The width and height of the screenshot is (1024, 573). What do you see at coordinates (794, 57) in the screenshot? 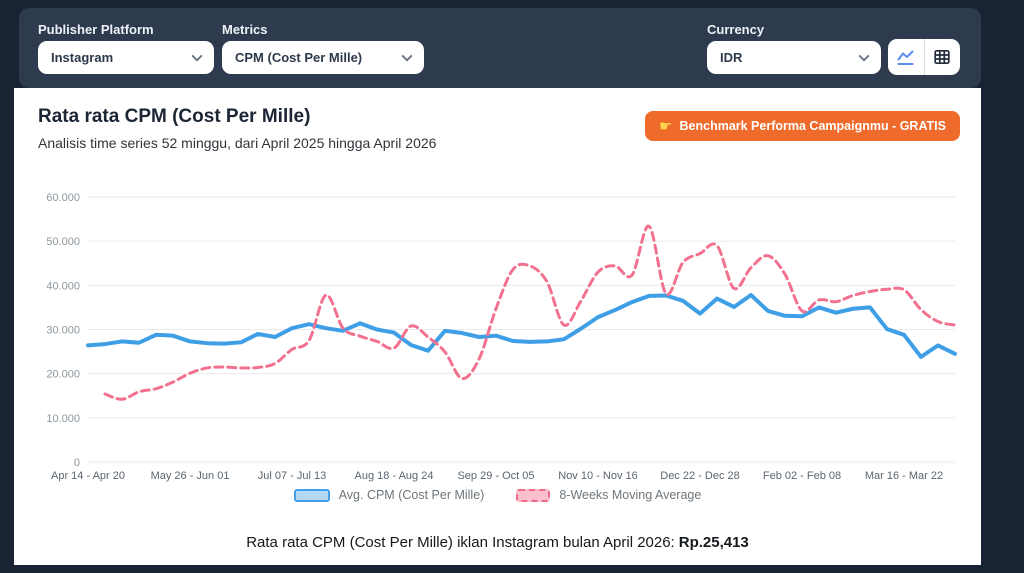
I see `currency-select: IDR` at bounding box center [794, 57].